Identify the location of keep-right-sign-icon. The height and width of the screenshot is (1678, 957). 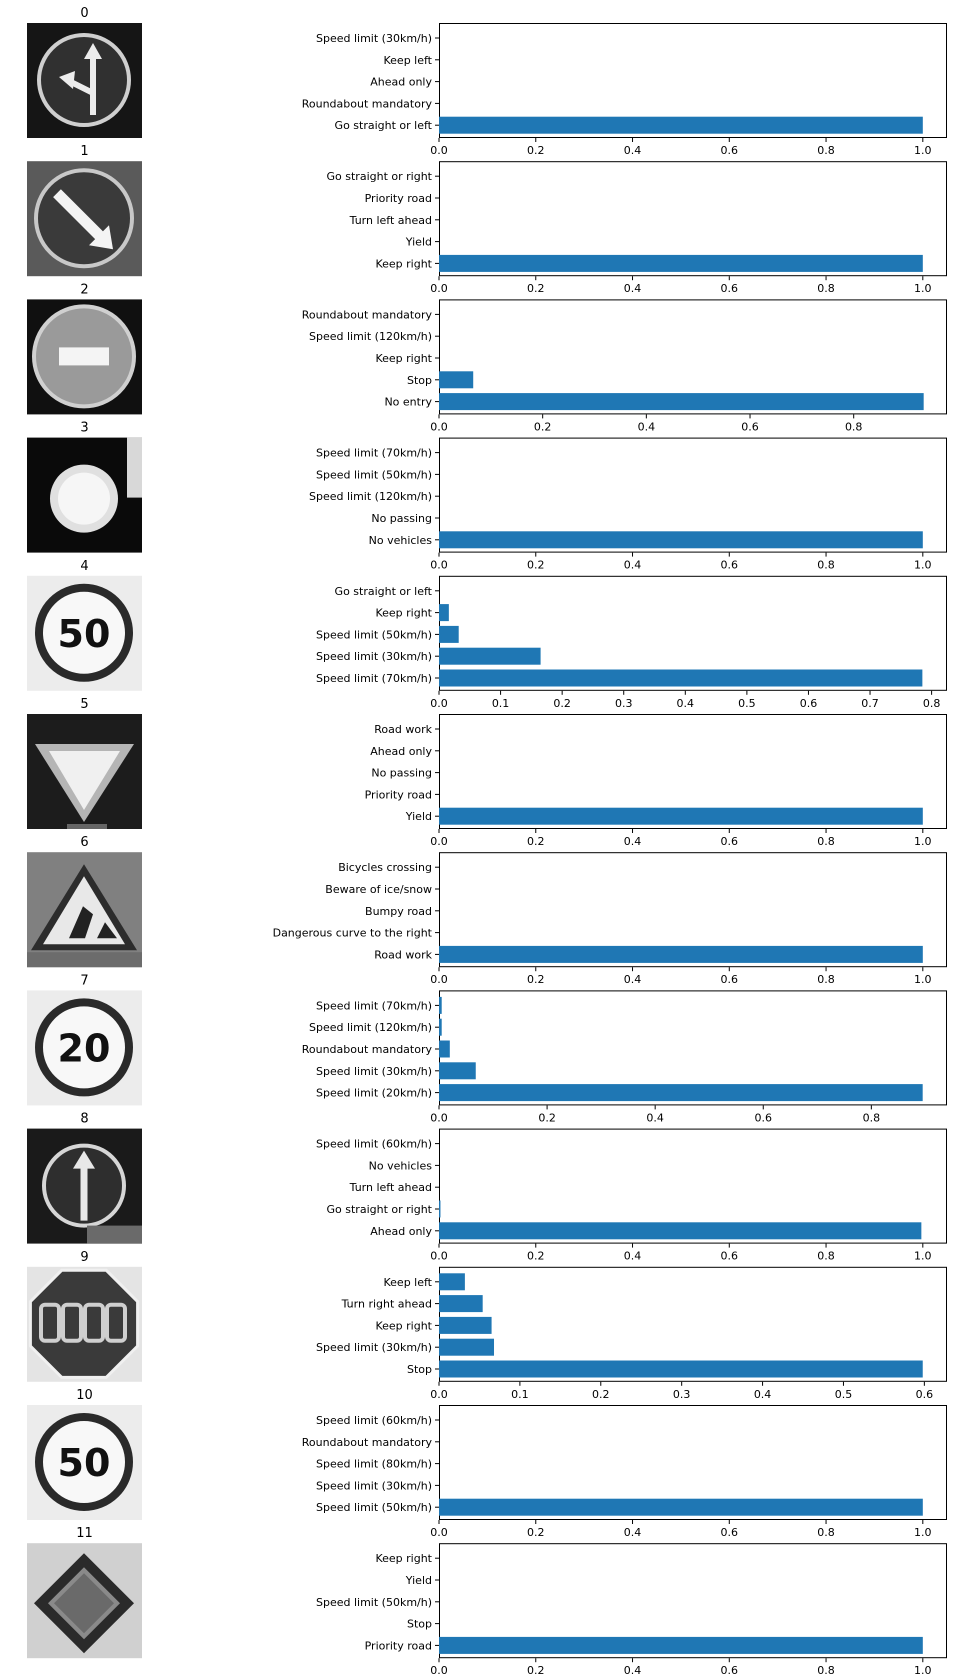
(84, 219).